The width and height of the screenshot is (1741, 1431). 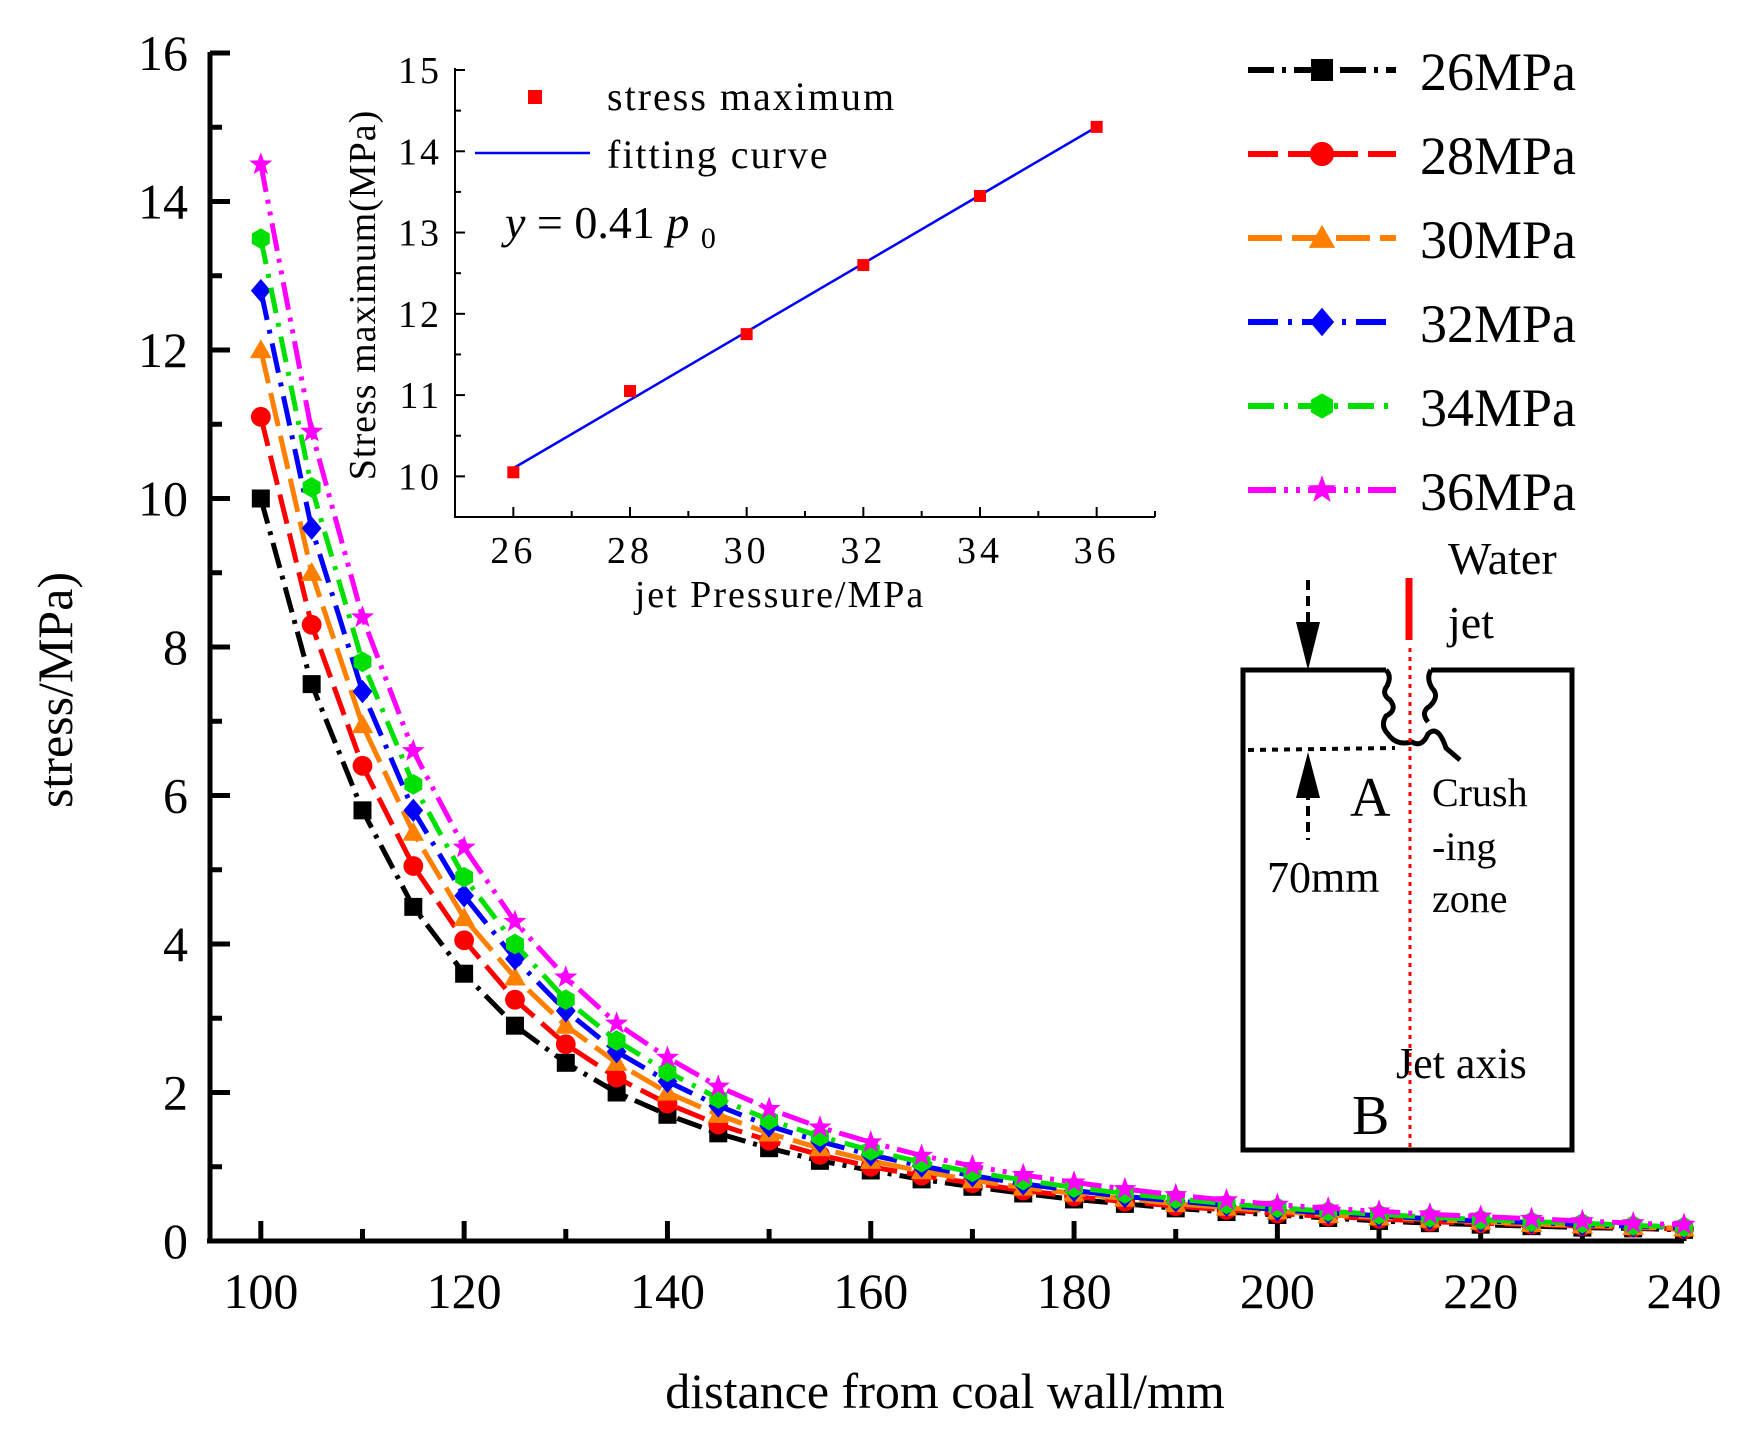 What do you see at coordinates (667, 1291) in the screenshot?
I see `x-tick-label: 140` at bounding box center [667, 1291].